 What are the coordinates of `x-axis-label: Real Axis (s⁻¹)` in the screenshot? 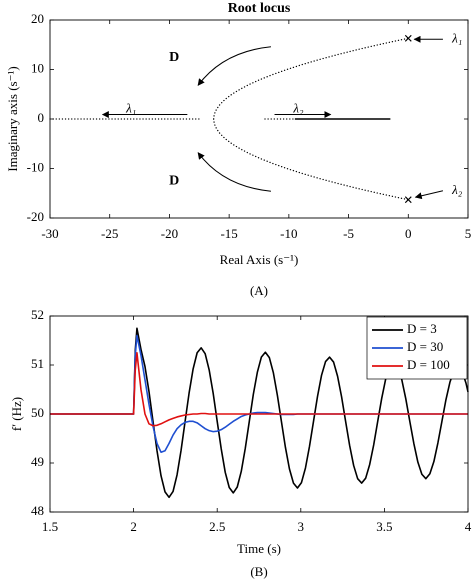 It's located at (259, 259).